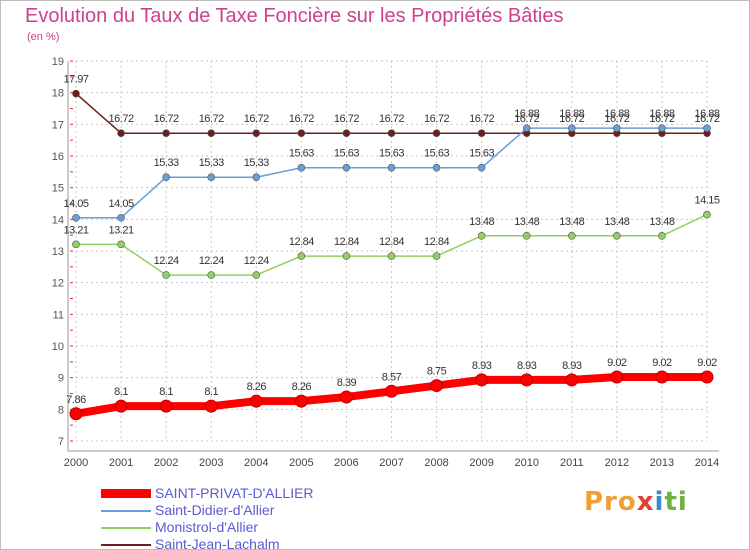  I want to click on x-tick-label: 2014, so click(707, 463).